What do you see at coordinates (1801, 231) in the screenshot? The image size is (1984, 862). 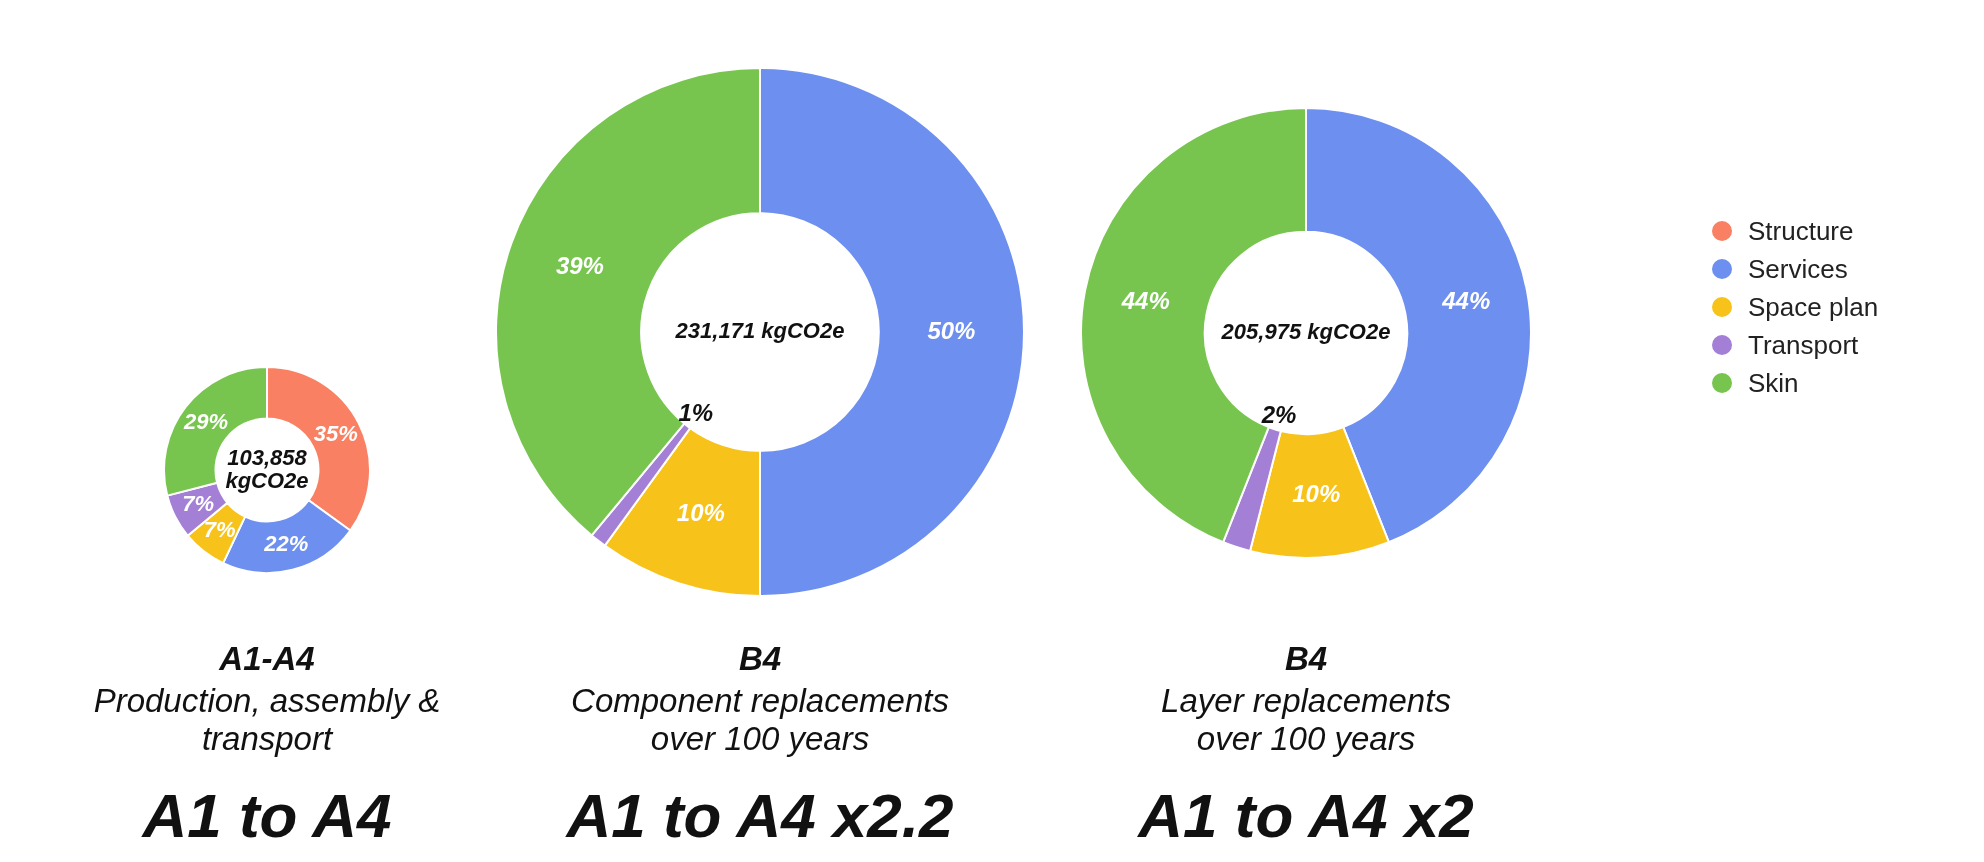 I see `legend-label: Structure` at bounding box center [1801, 231].